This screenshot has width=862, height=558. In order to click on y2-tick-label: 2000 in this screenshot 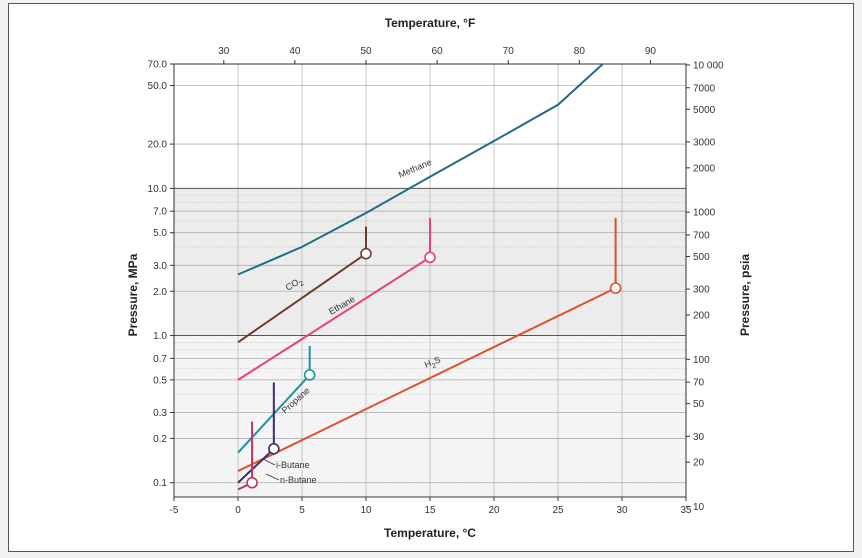, I will do `click(704, 168)`.